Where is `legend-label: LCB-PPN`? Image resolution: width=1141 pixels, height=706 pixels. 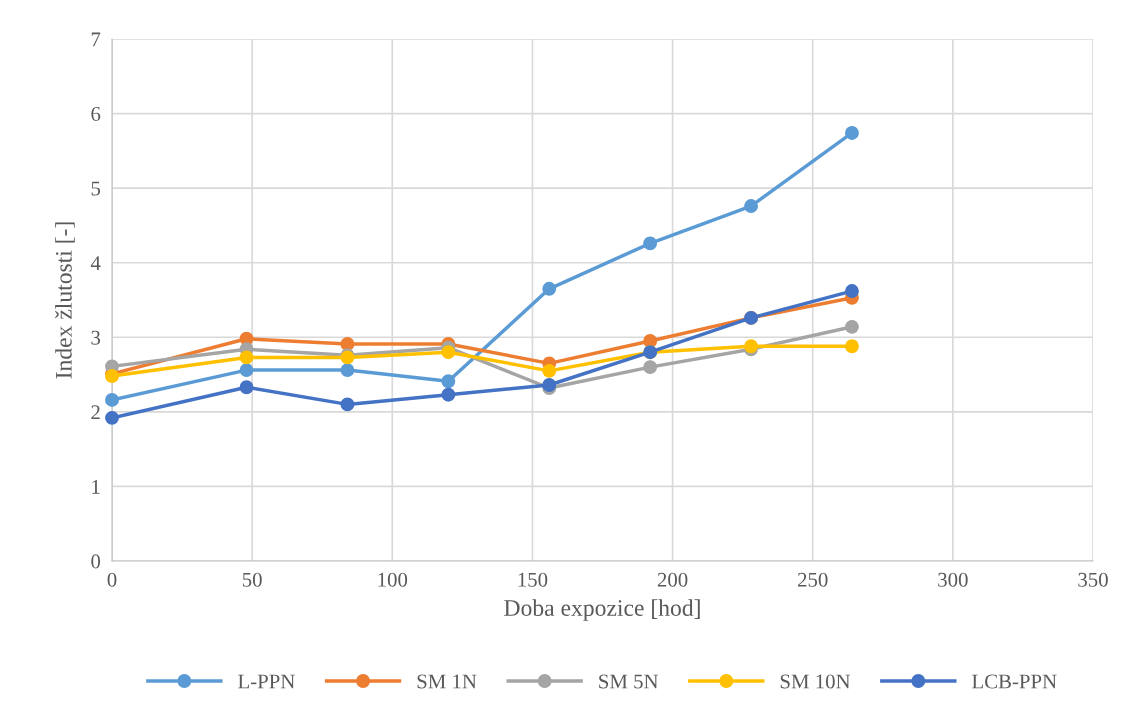
legend-label: LCB-PPN is located at coordinates (1014, 681).